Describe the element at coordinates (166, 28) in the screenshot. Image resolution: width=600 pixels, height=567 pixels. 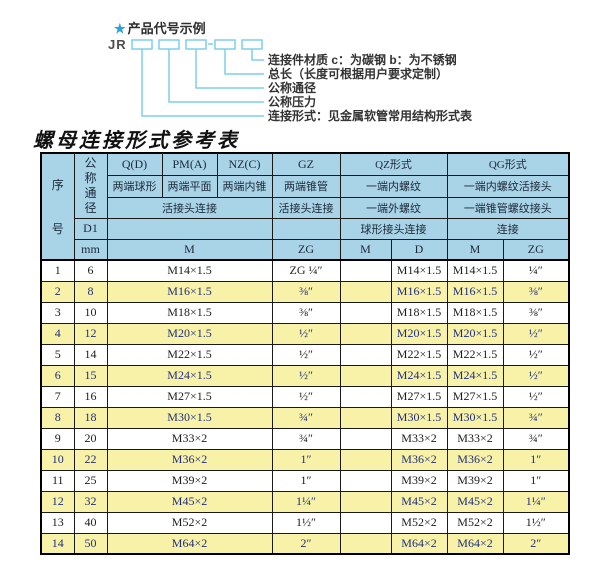
I see `diagram-heading-text: 产品代号示例` at that location.